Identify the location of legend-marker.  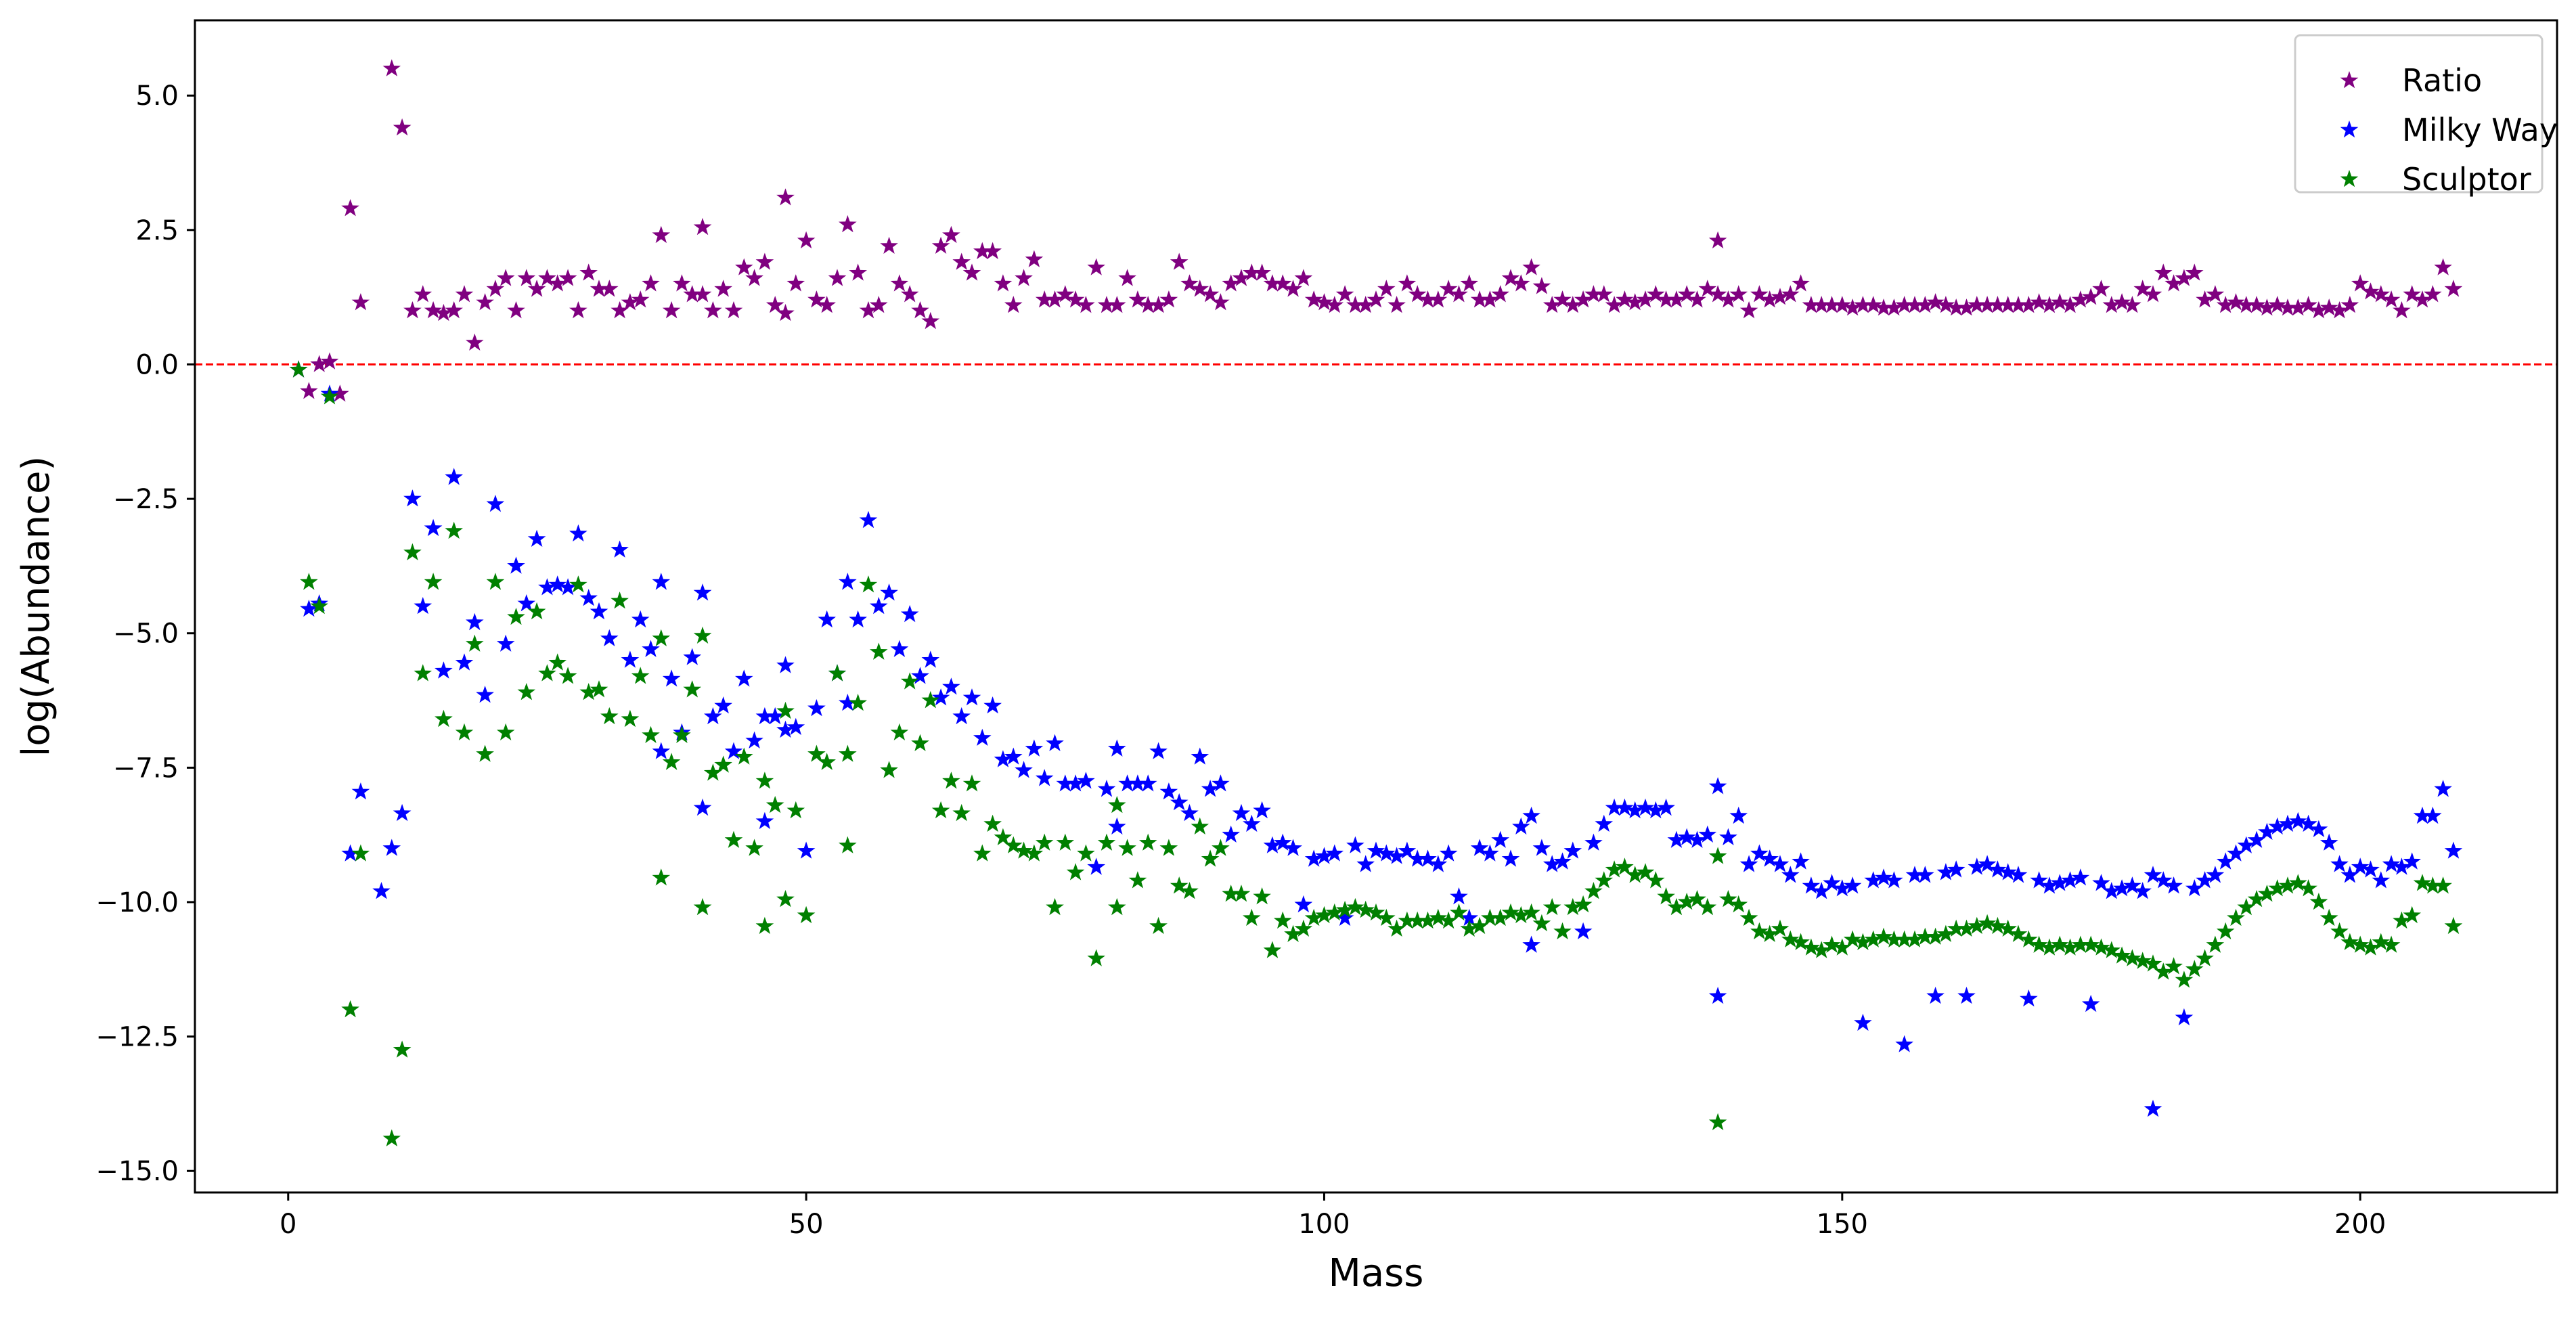
(2349, 129).